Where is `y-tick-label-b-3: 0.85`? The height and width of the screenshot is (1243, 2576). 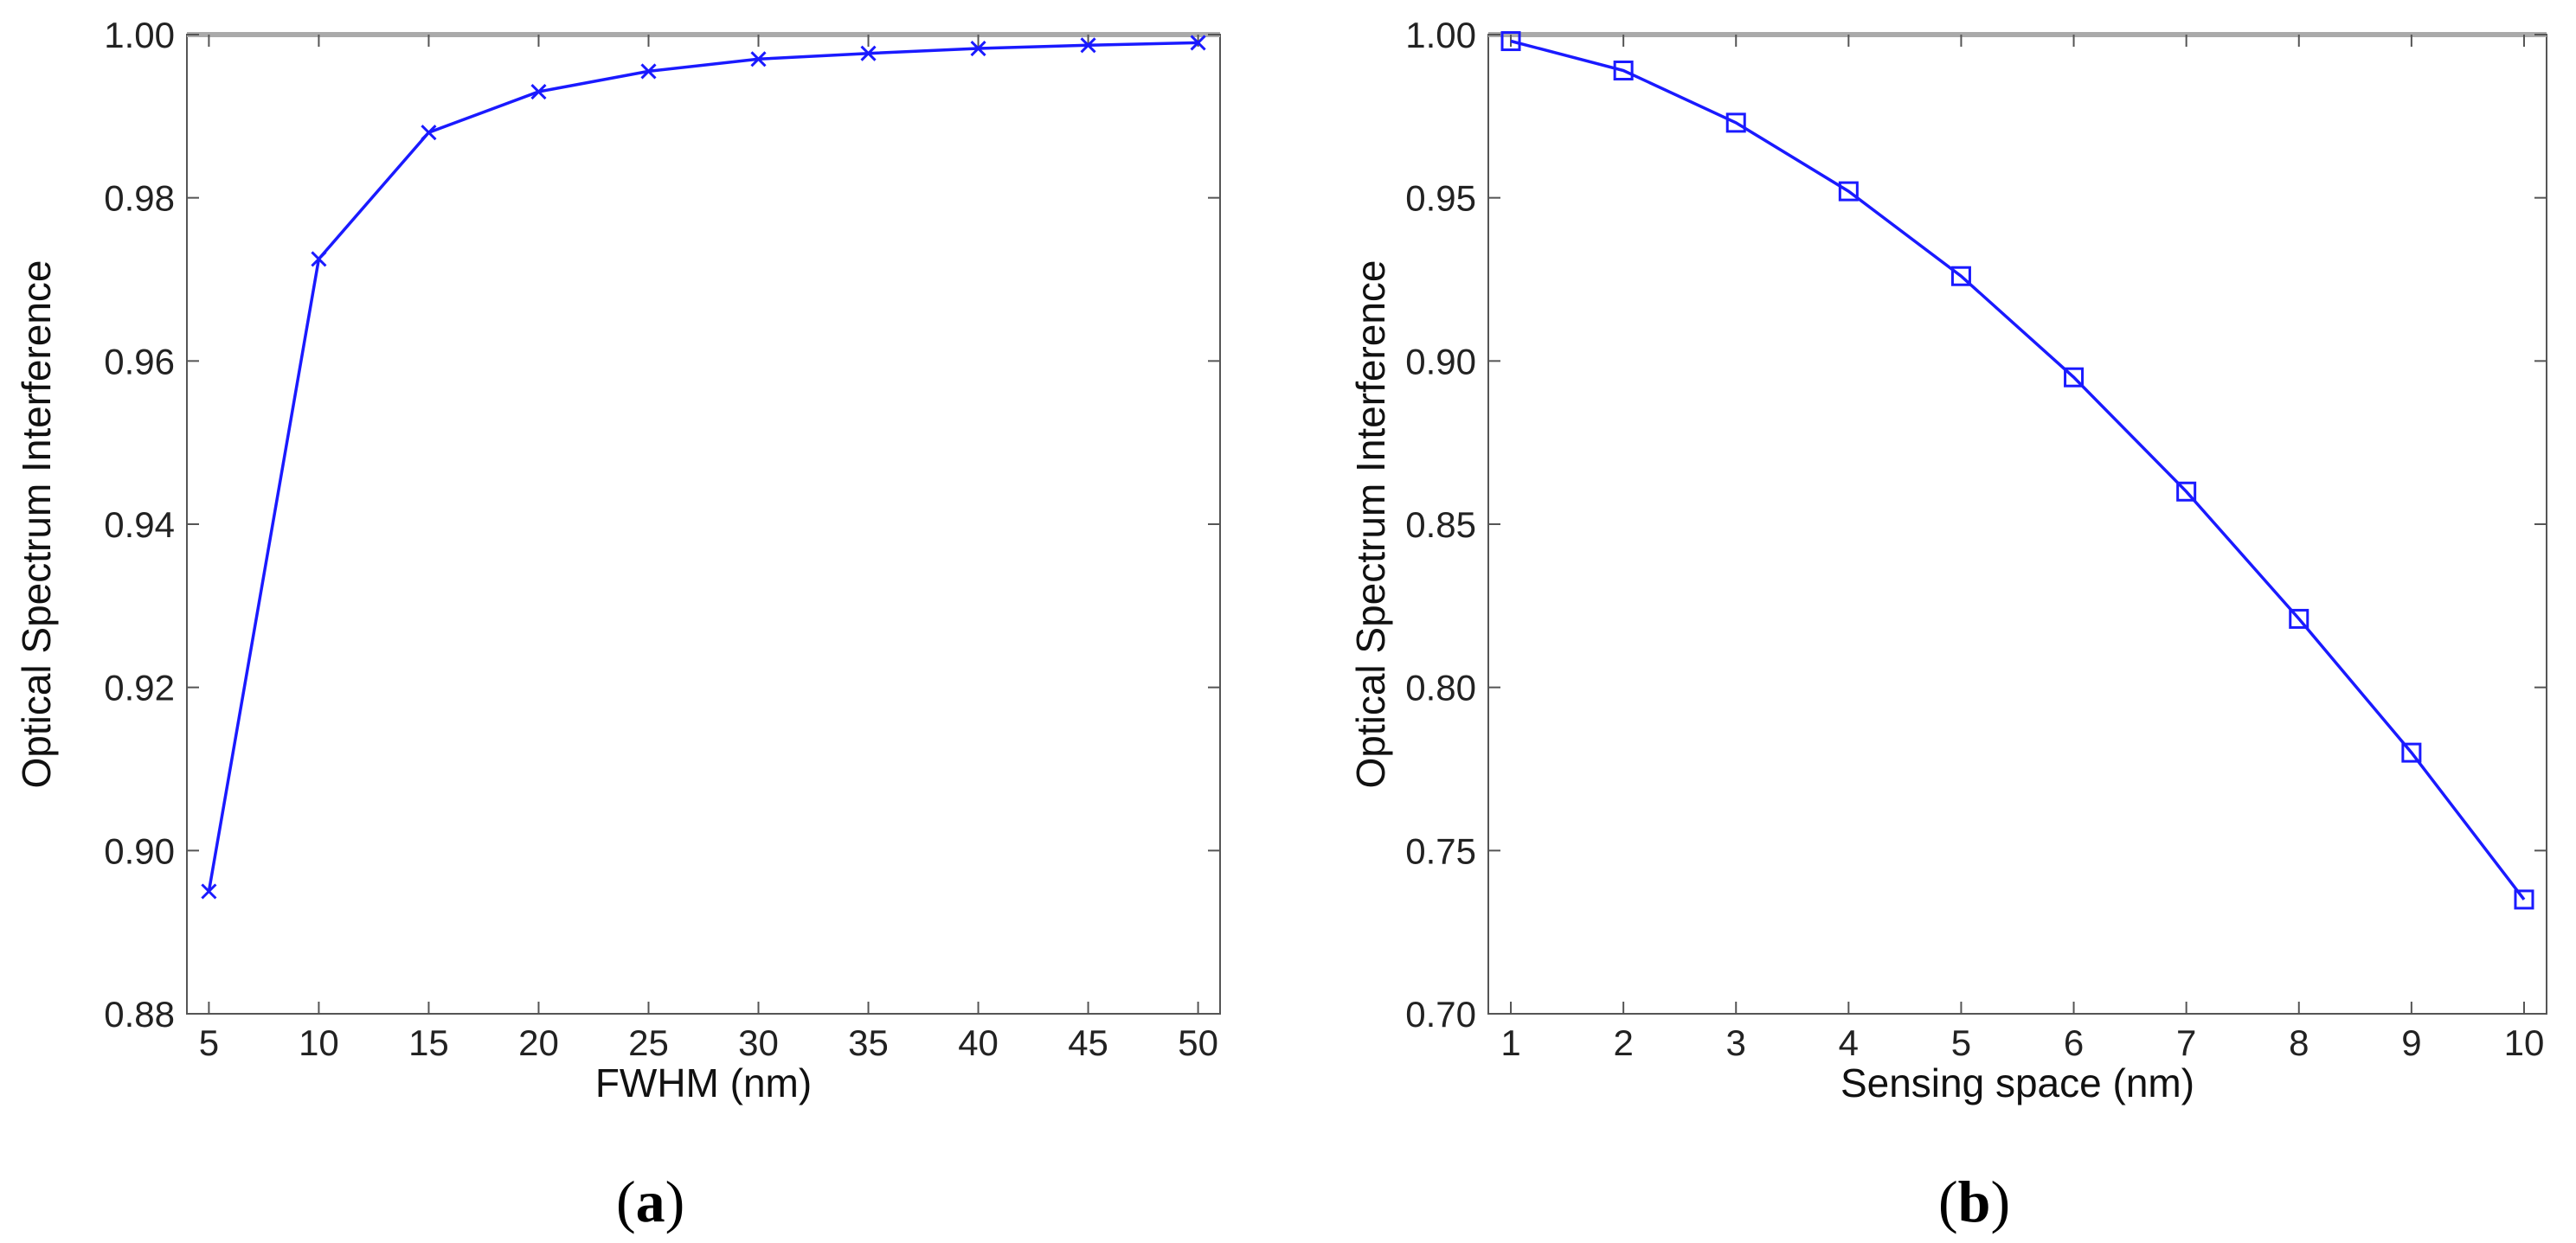
y-tick-label-b-3: 0.85 is located at coordinates (1441, 524).